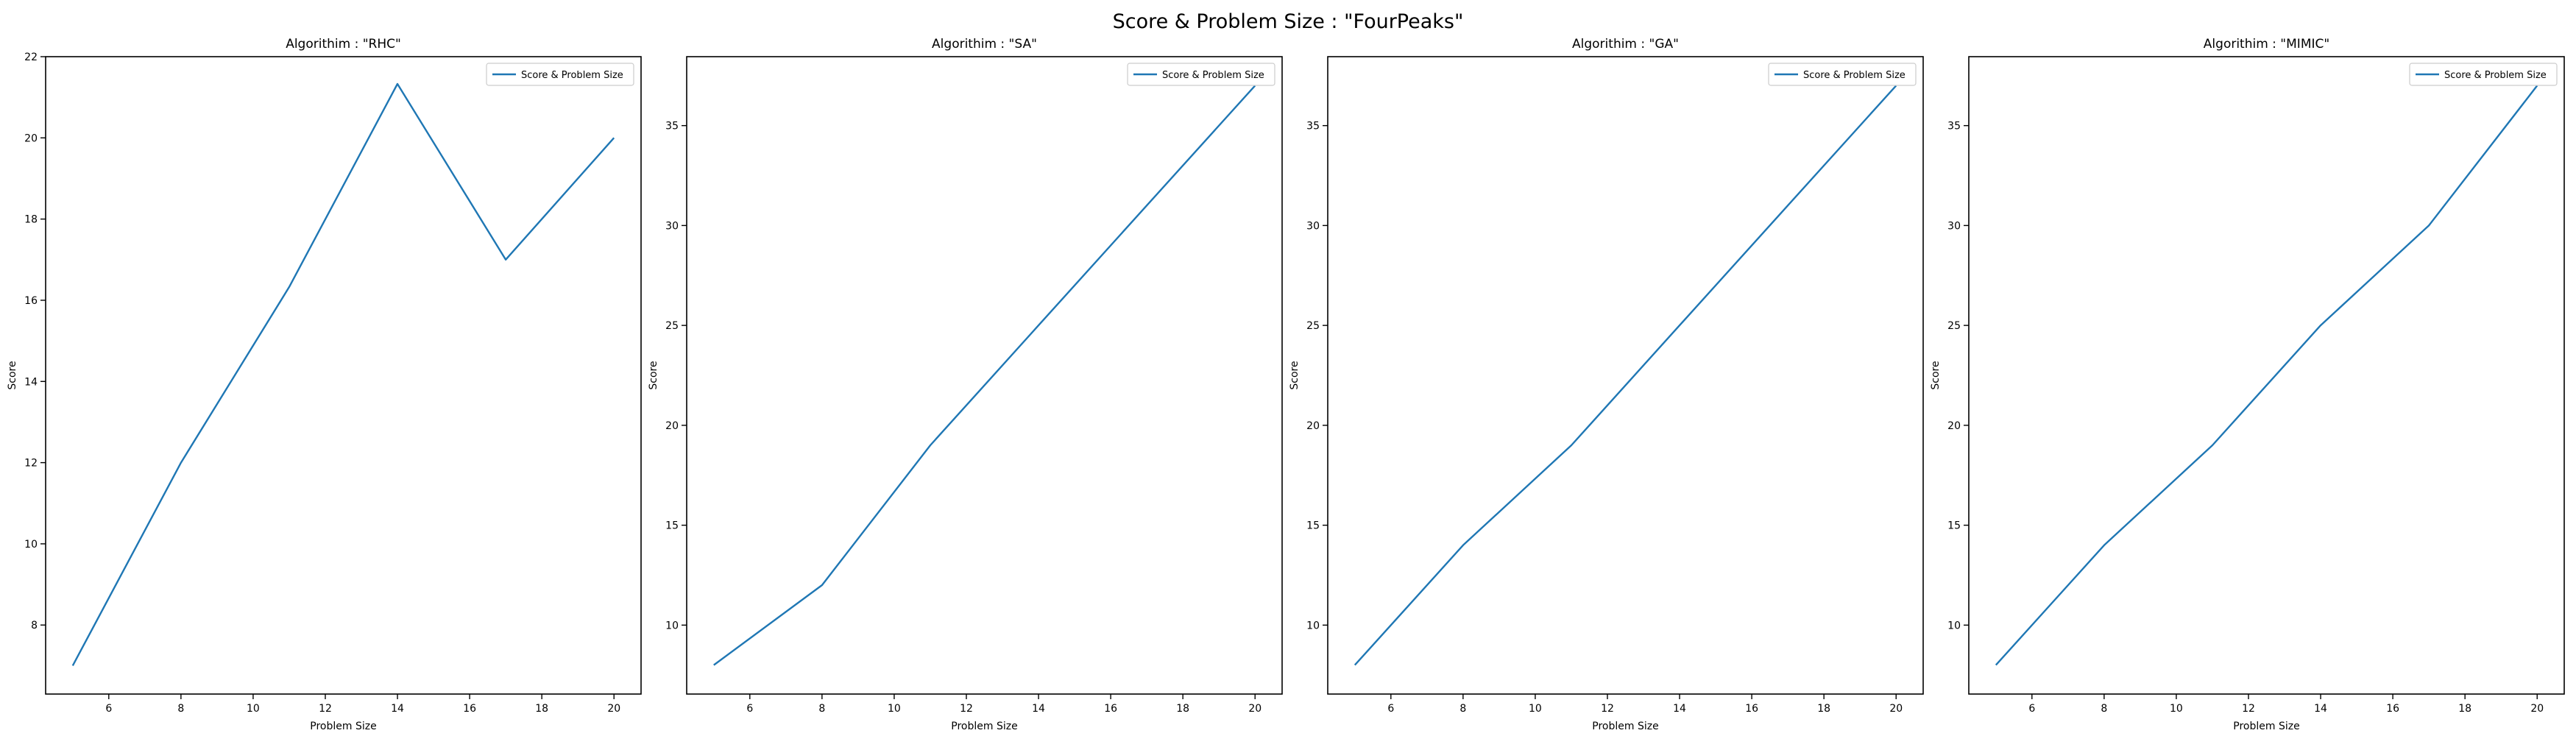  Describe the element at coordinates (31, 220) in the screenshot. I see `y-tick-label: 18` at that location.